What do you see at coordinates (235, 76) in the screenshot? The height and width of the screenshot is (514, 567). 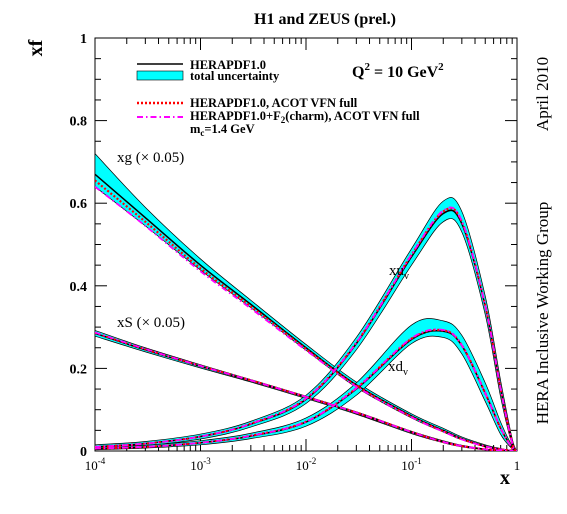 I see `legend-label-band: total uncertainty` at bounding box center [235, 76].